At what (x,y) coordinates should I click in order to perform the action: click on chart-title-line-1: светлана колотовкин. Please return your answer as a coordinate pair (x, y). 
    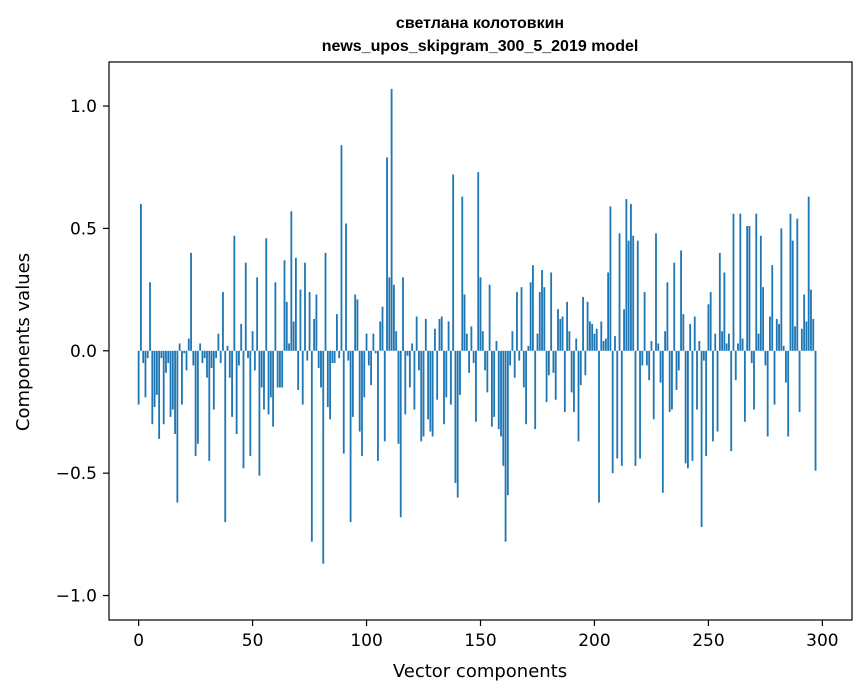
    Looking at the image, I should click on (480, 23).